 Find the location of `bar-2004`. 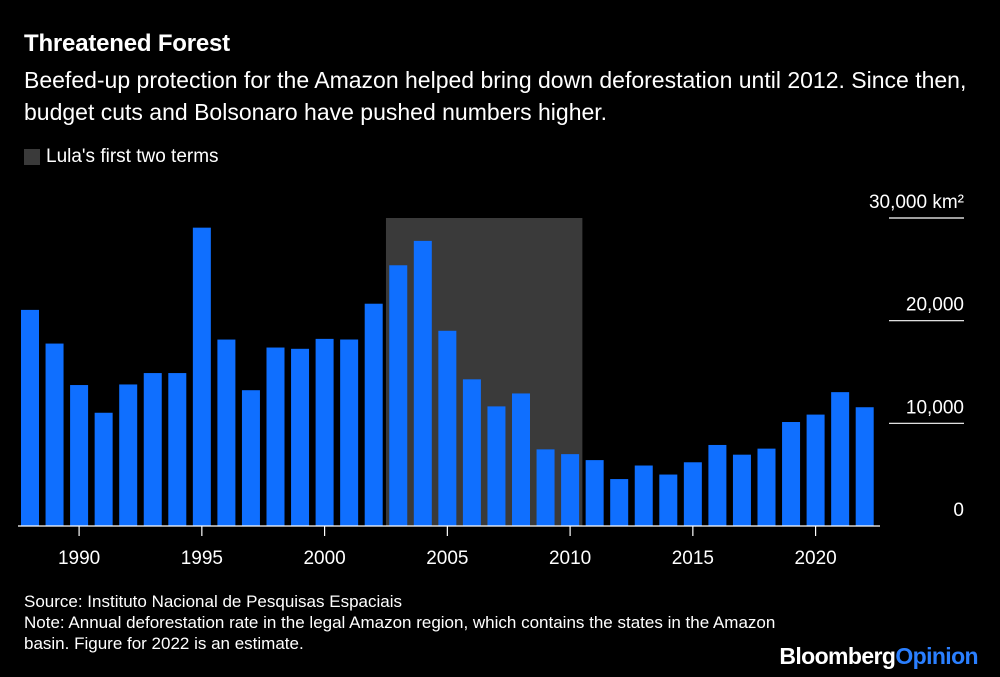

bar-2004 is located at coordinates (422, 383).